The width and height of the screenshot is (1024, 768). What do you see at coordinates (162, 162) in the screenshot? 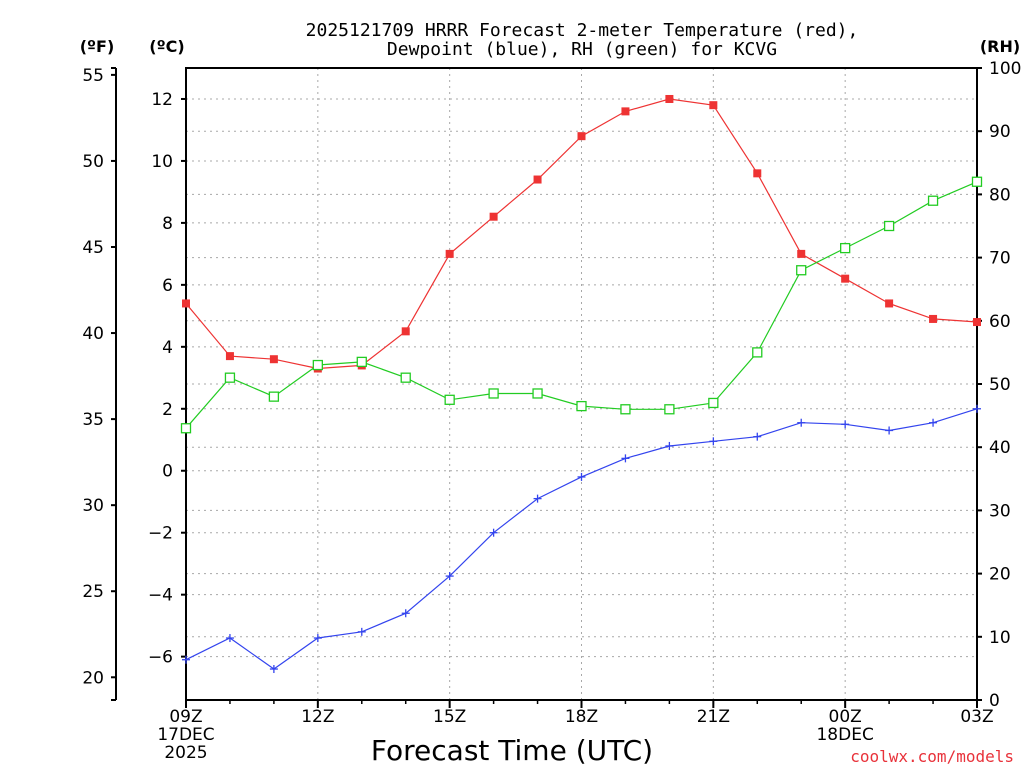
I see `celsius-tick-label: 10` at bounding box center [162, 162].